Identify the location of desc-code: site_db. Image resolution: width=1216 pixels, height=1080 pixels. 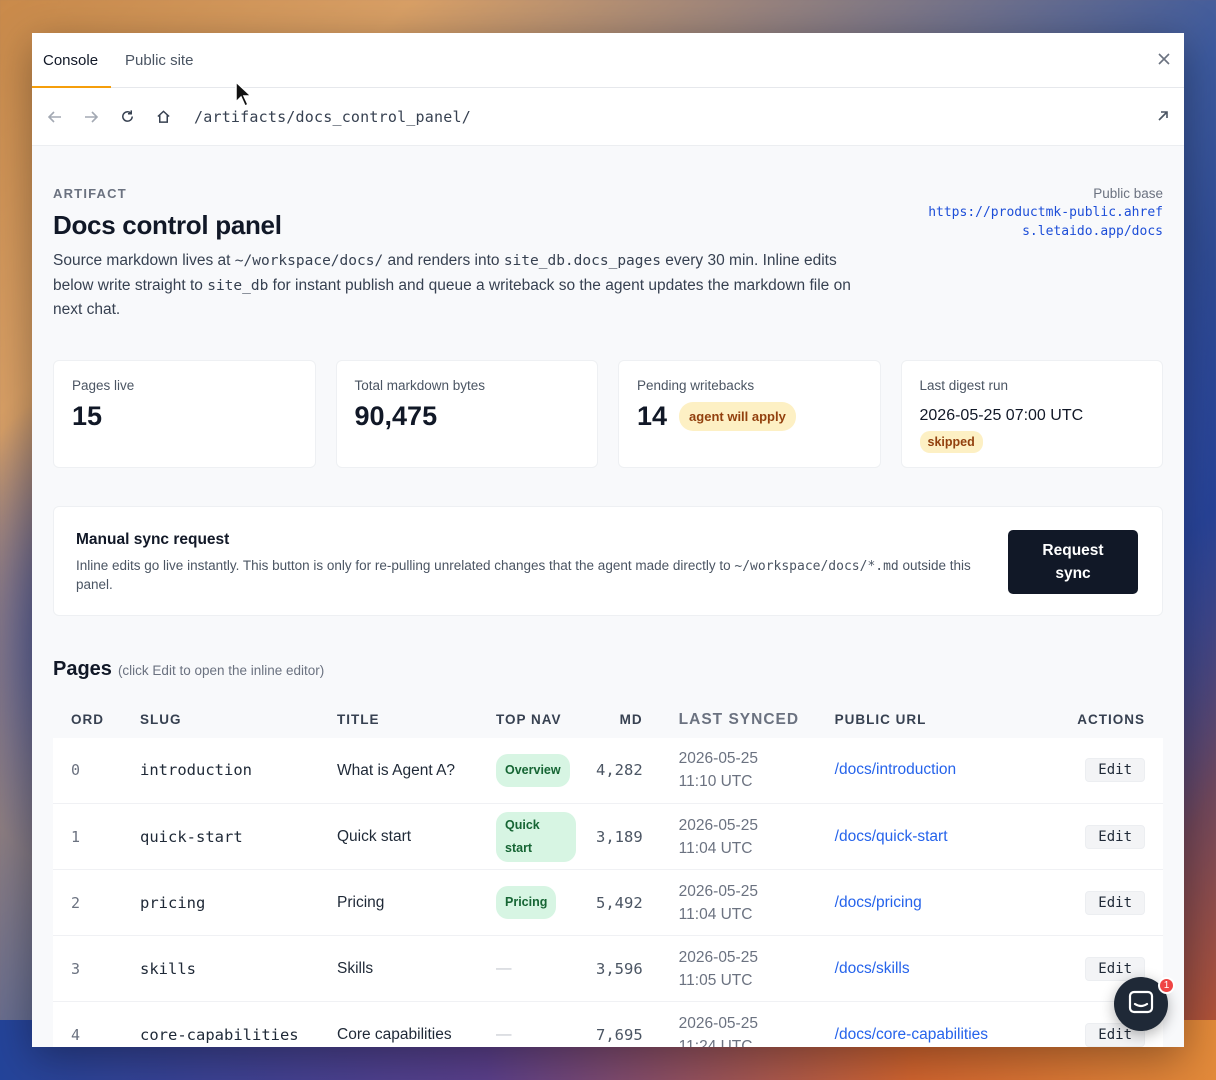
(238, 285).